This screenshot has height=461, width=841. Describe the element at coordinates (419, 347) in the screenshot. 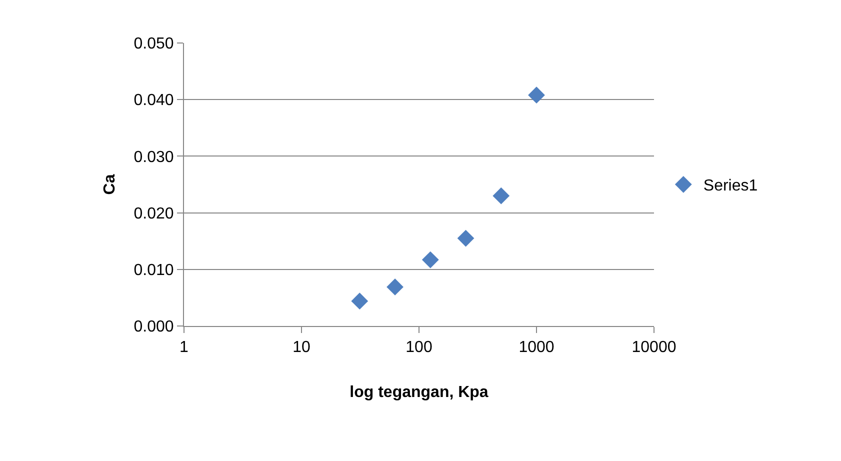

I see `x-tick-label: 100` at that location.